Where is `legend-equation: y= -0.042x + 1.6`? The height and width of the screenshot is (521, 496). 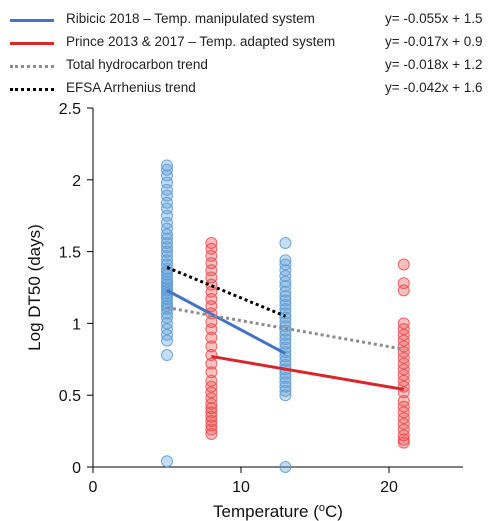 legend-equation: y= -0.042x + 1.6 is located at coordinates (434, 87).